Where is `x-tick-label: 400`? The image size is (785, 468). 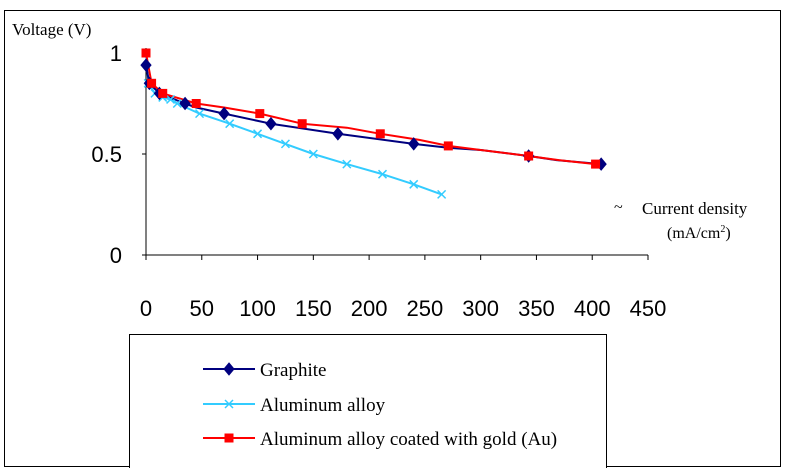 x-tick-label: 400 is located at coordinates (592, 308).